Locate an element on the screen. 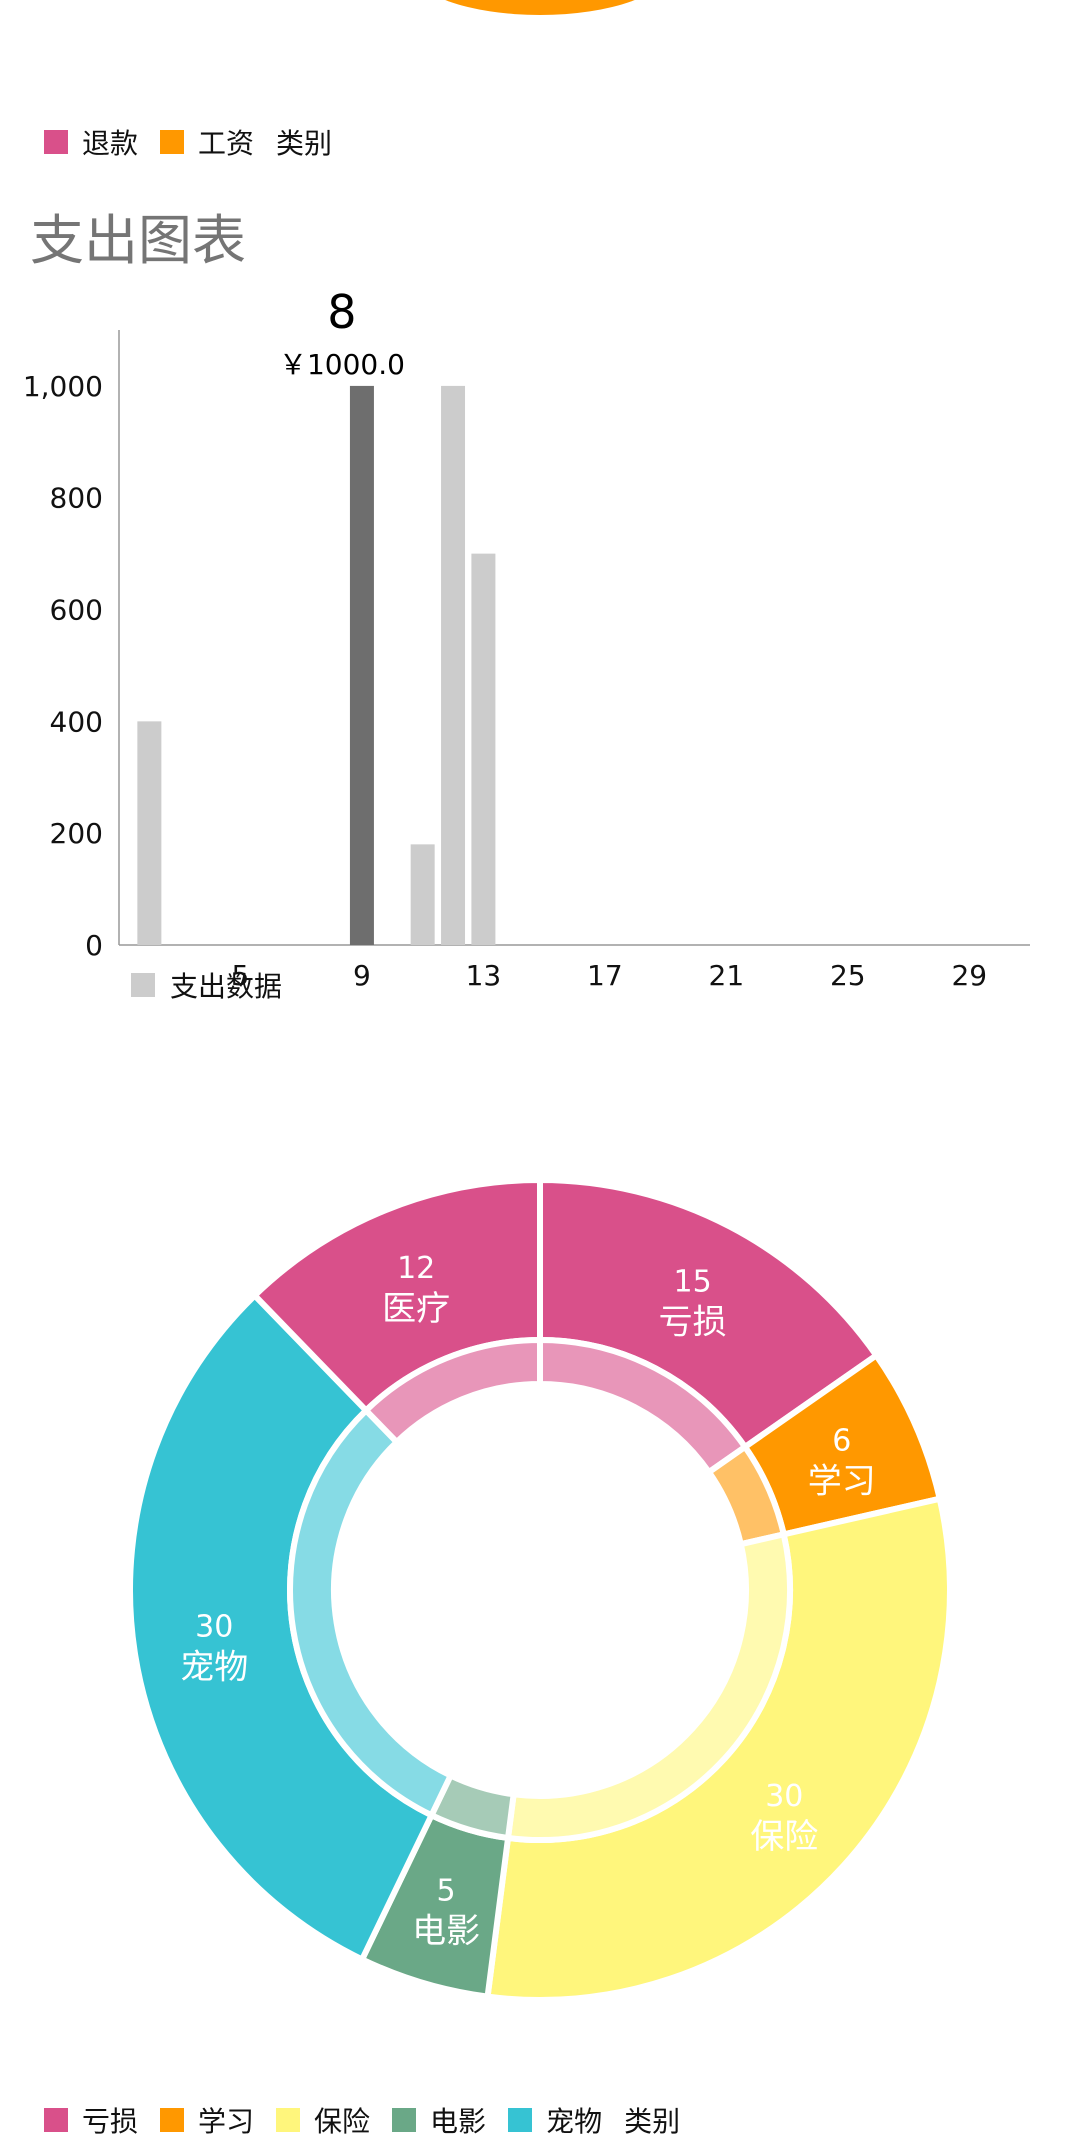 This screenshot has height=2147, width=1080. y-tick-label: 0 is located at coordinates (94, 945).